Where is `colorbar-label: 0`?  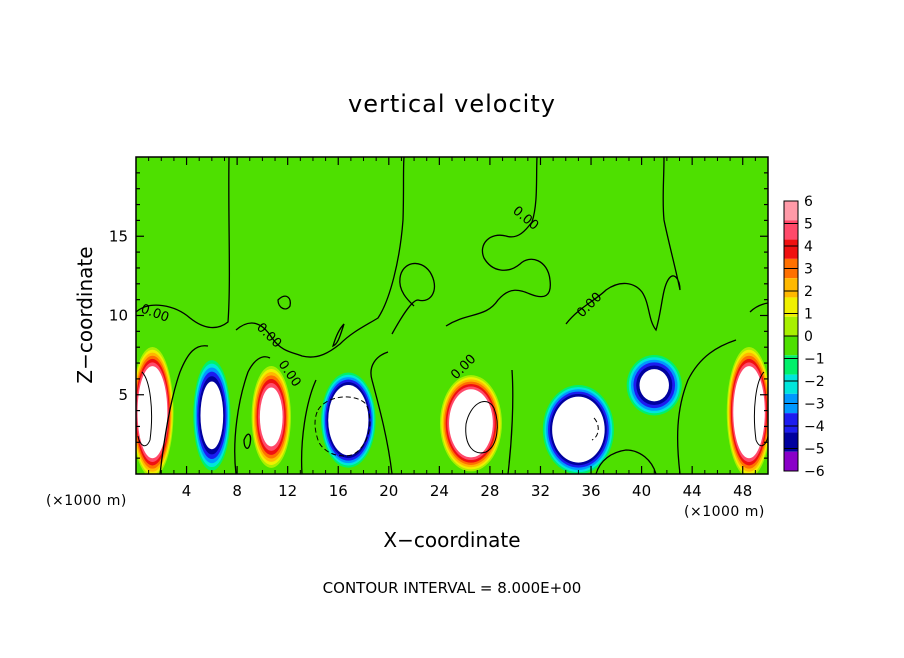 colorbar-label: 0 is located at coordinates (808, 337).